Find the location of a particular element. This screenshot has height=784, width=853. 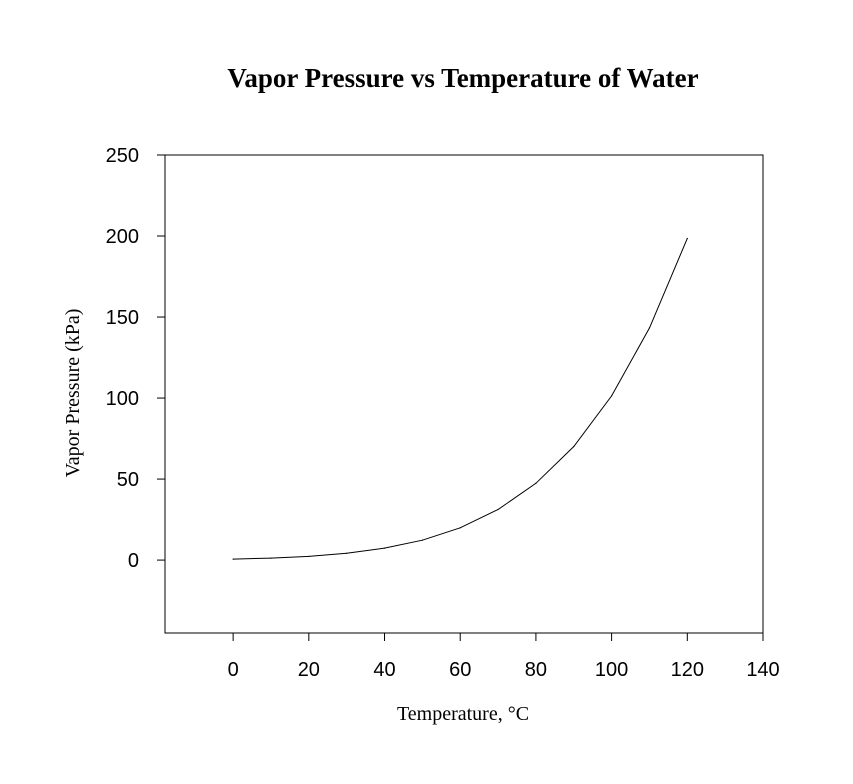

x-tick-label: 60 is located at coordinates (460, 670).